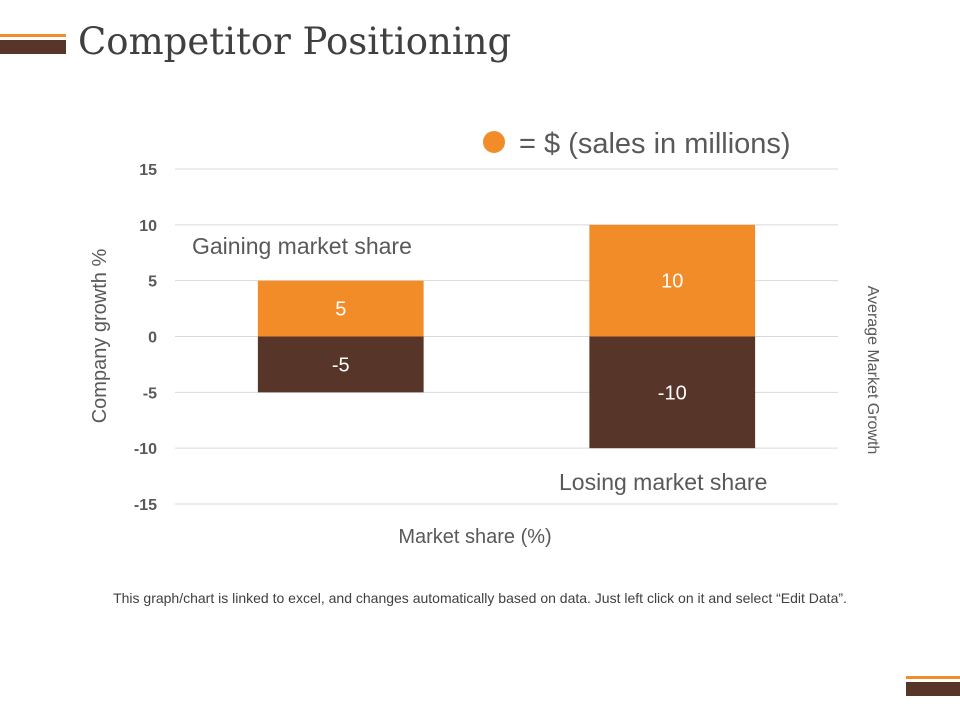 This screenshot has width=960, height=720. I want to click on y-tick-label: -5, so click(150, 393).